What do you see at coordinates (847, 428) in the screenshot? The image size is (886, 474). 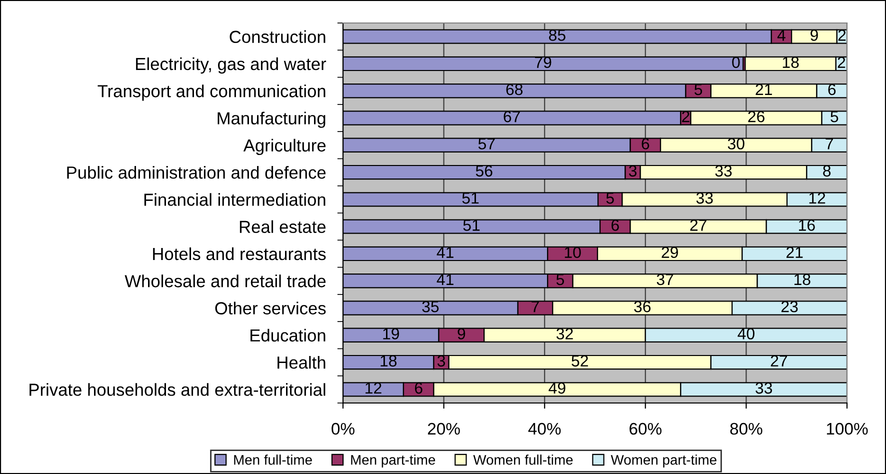 I see `x-tick-label: 100%` at bounding box center [847, 428].